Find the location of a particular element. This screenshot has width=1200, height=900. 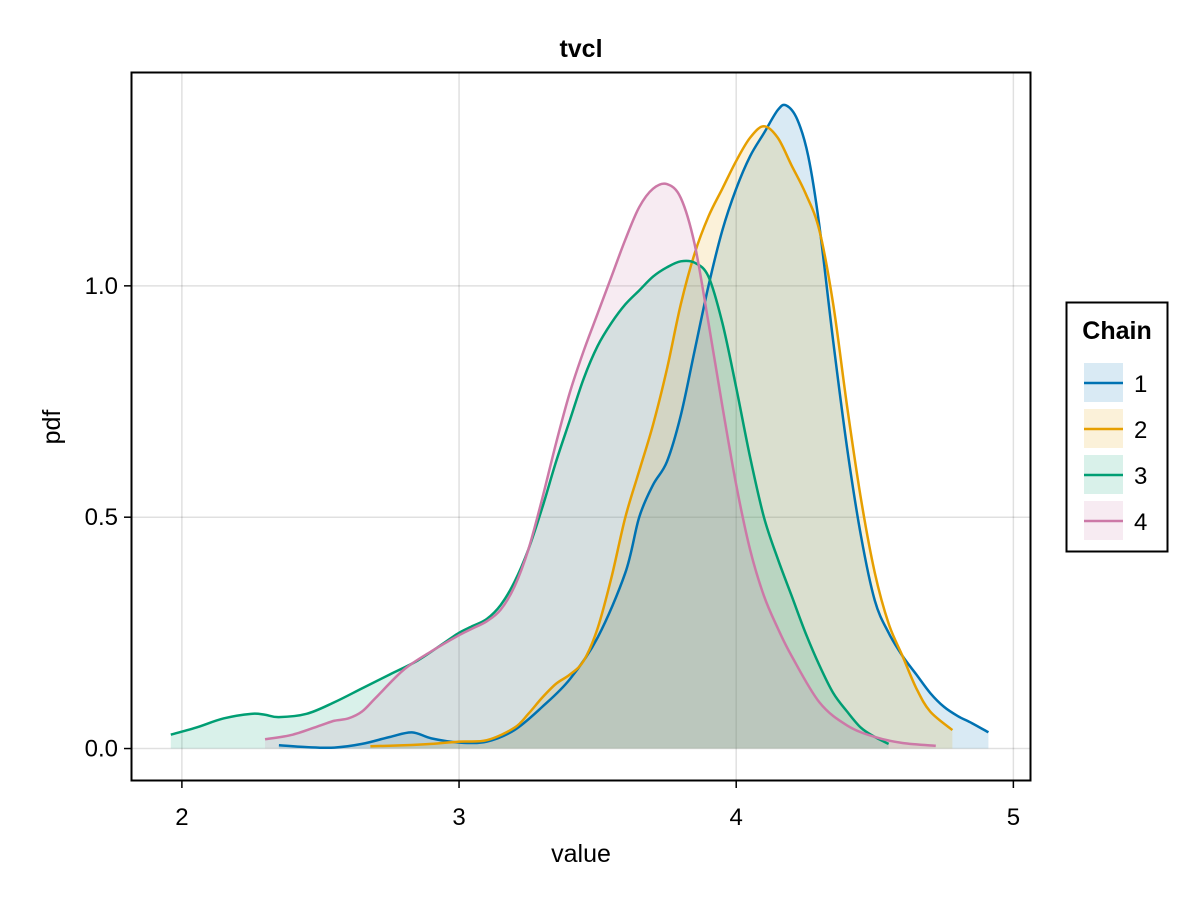

legend-label: 1 is located at coordinates (1140, 384).